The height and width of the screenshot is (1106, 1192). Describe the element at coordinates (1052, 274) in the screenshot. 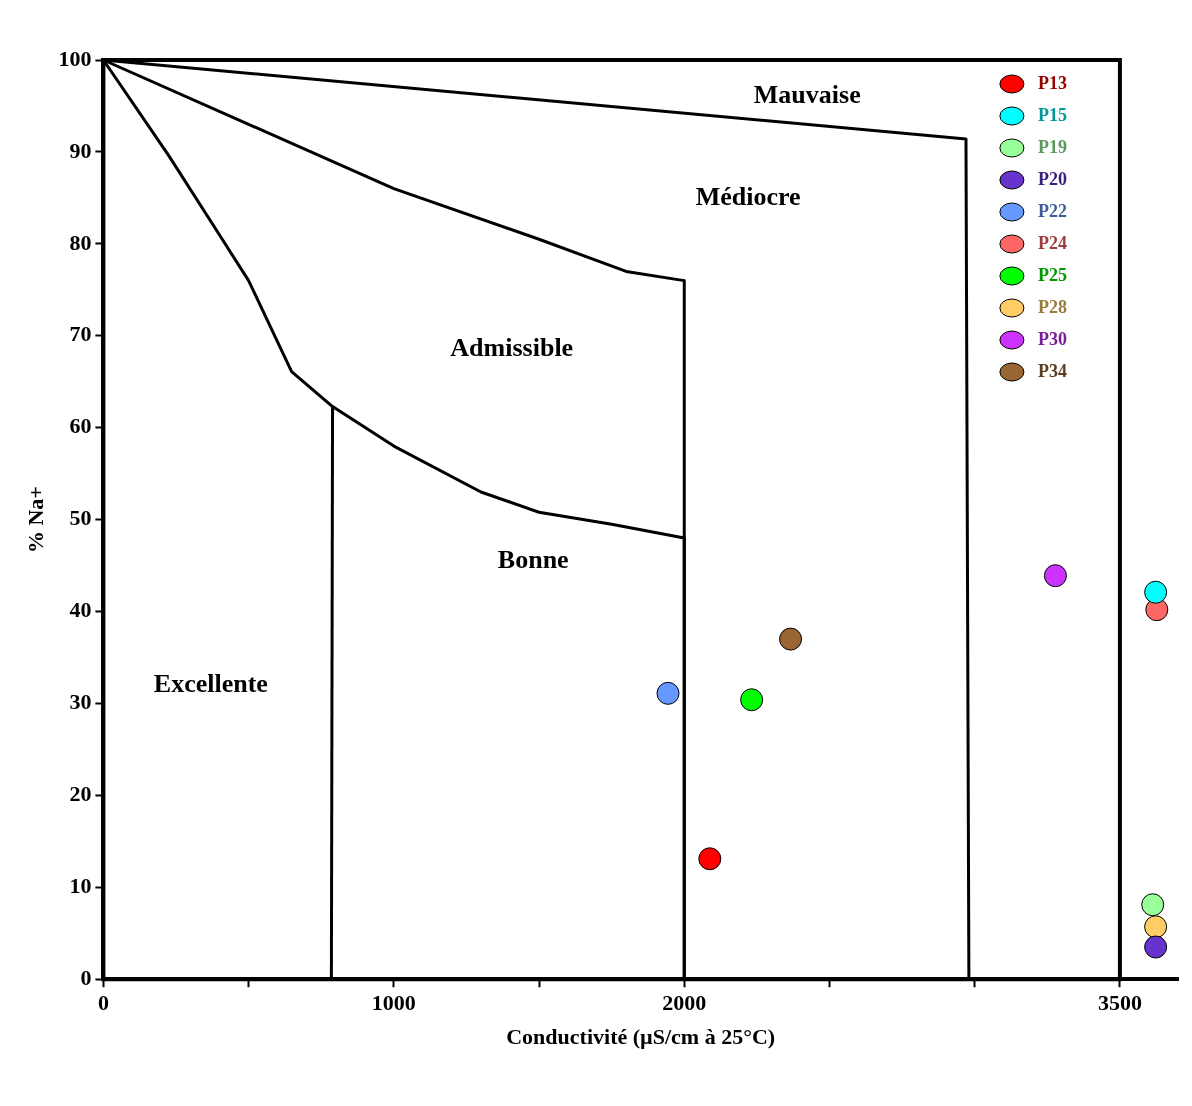

I see `legend-label: P25` at that location.